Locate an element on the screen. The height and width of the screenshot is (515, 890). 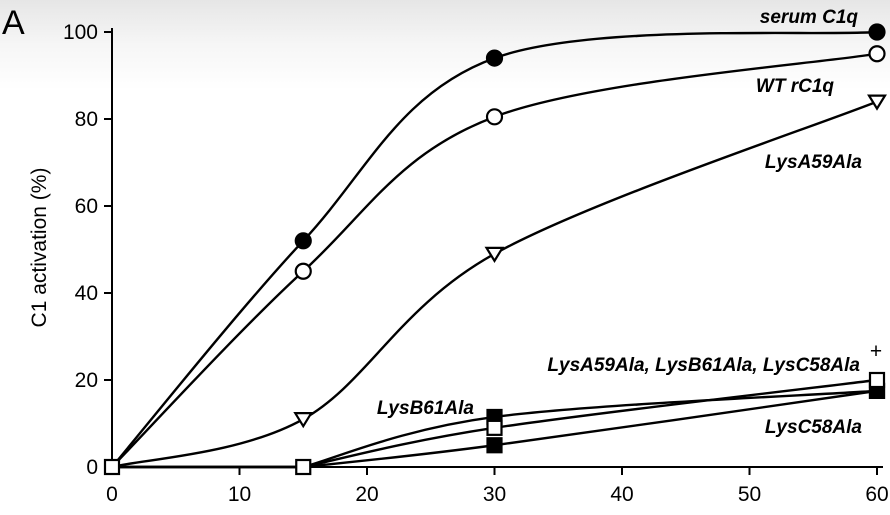
series-label-lysa59ala: LysA59Ala is located at coordinates (814, 162).